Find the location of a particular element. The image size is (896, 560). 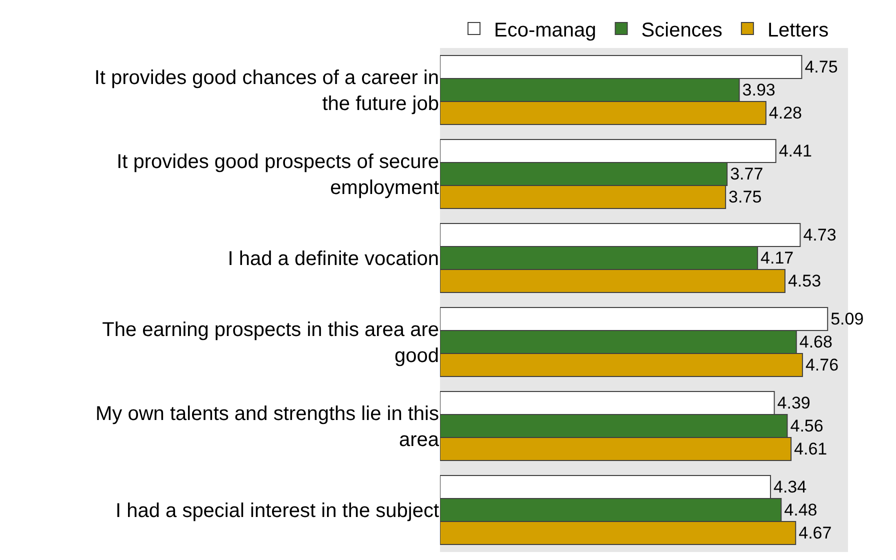

data-label: 4.53 is located at coordinates (805, 280).